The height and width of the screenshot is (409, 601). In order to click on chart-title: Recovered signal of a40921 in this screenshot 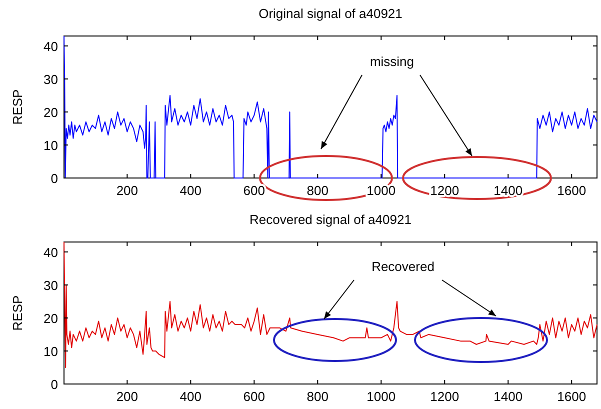, I will do `click(331, 219)`.